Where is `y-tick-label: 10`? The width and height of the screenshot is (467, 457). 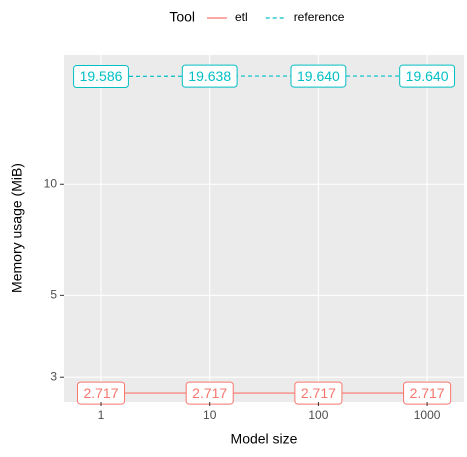
y-tick-label: 10 is located at coordinates (51, 183).